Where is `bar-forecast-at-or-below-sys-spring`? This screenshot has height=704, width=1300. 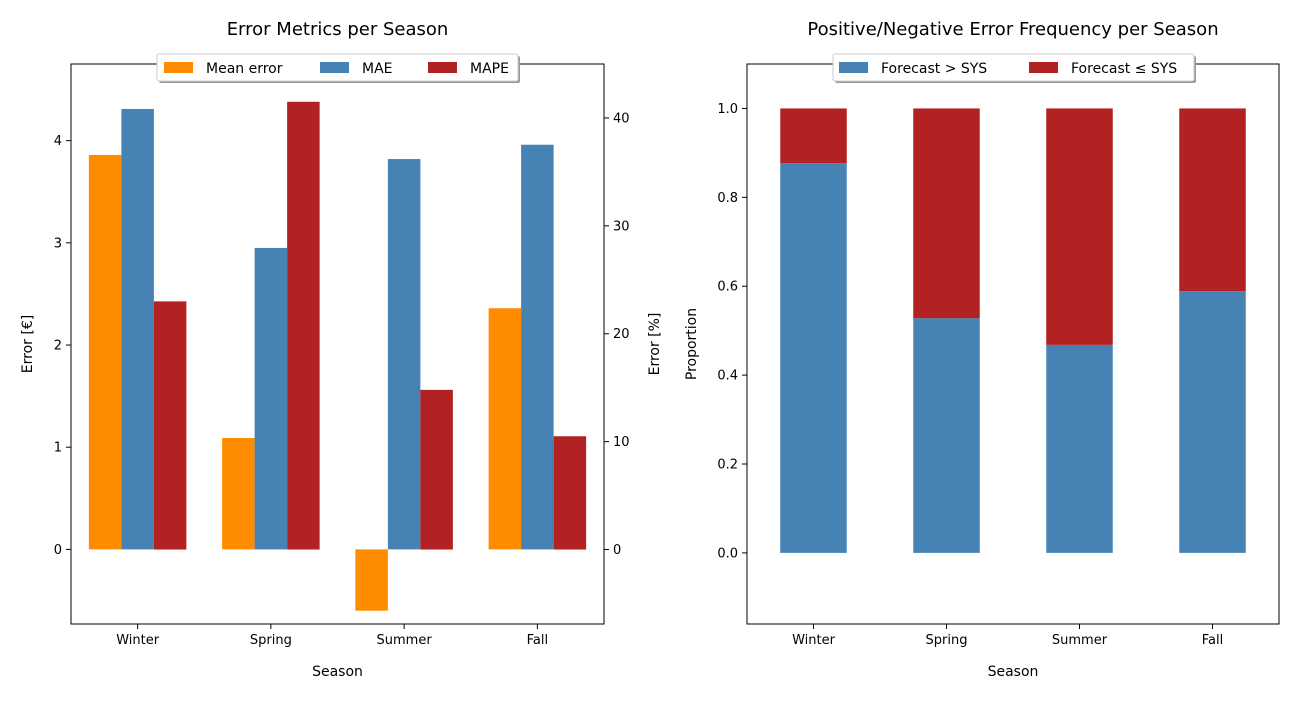 bar-forecast-at-or-below-sys-spring is located at coordinates (946, 213).